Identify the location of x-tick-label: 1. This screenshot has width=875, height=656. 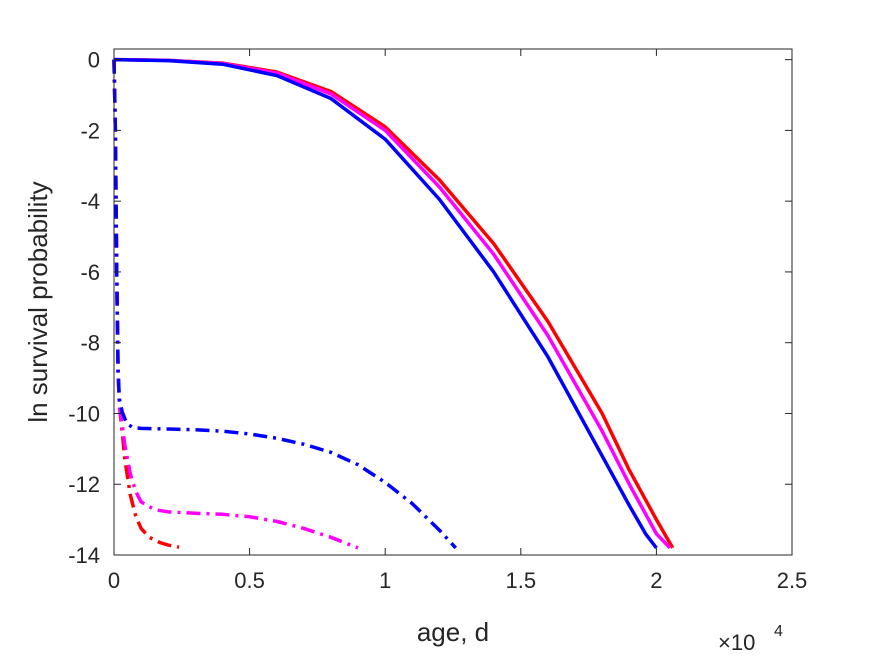
(385, 580).